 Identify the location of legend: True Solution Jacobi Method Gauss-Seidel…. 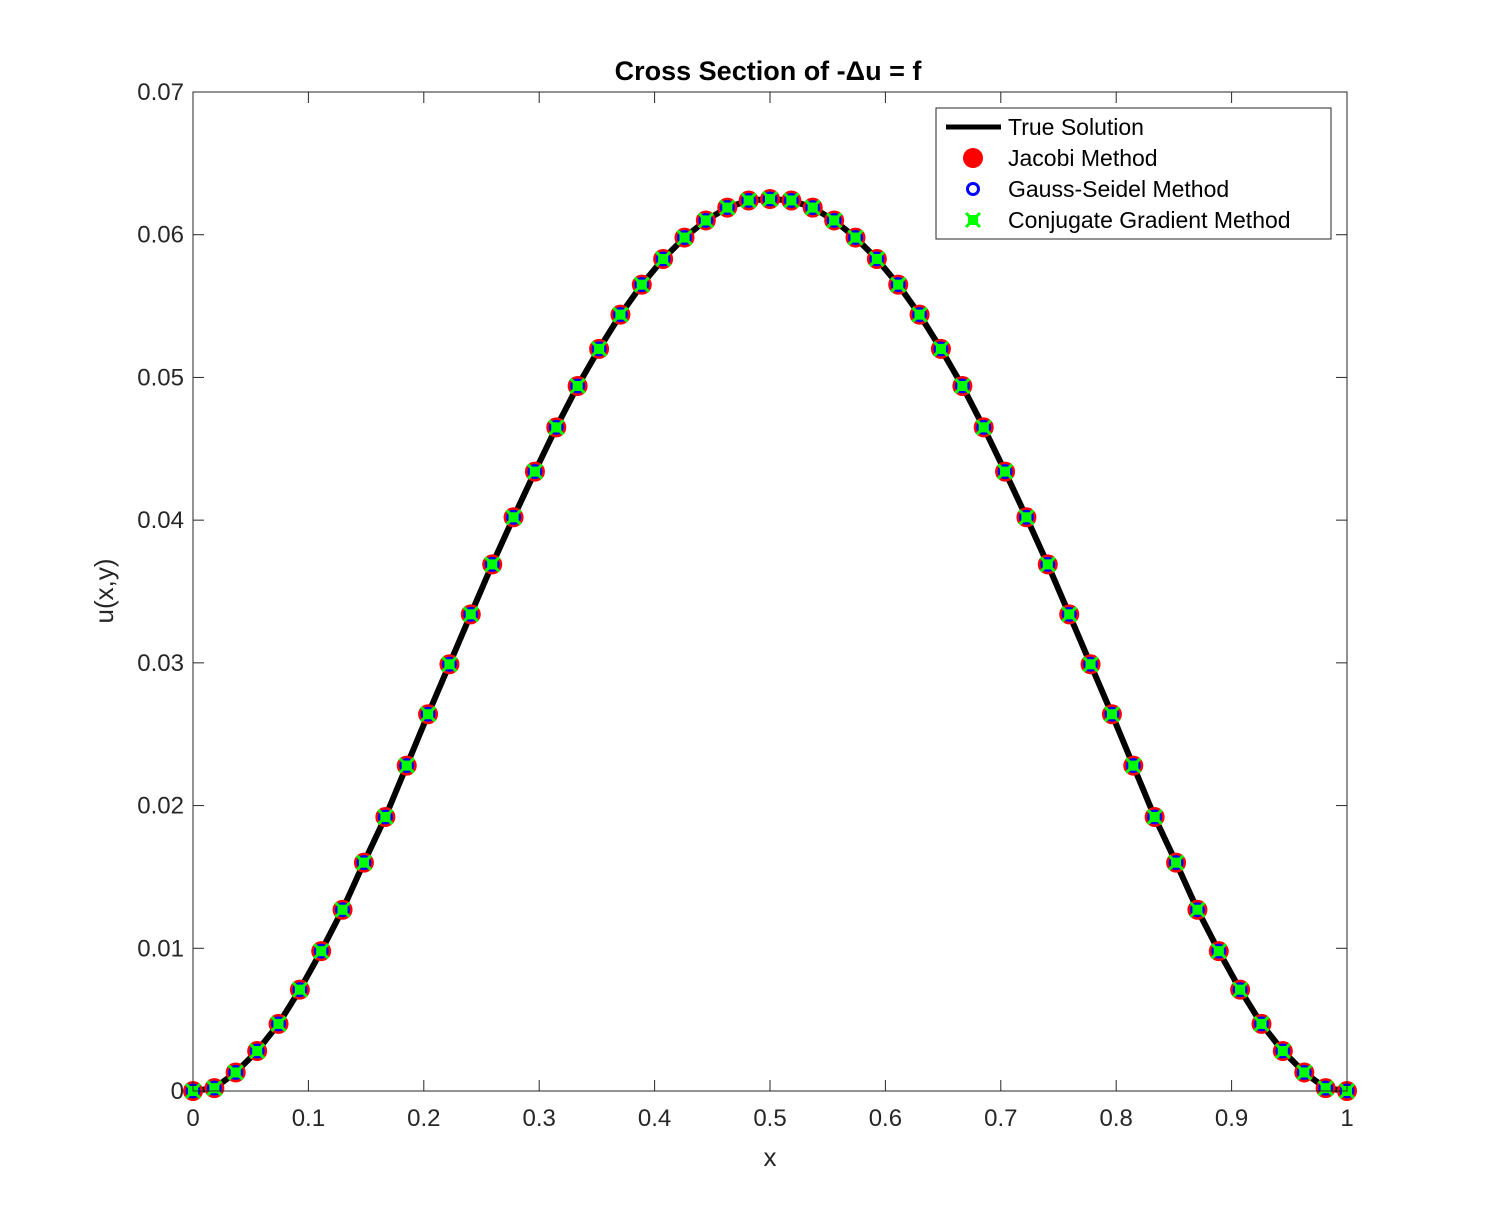
(1133, 173).